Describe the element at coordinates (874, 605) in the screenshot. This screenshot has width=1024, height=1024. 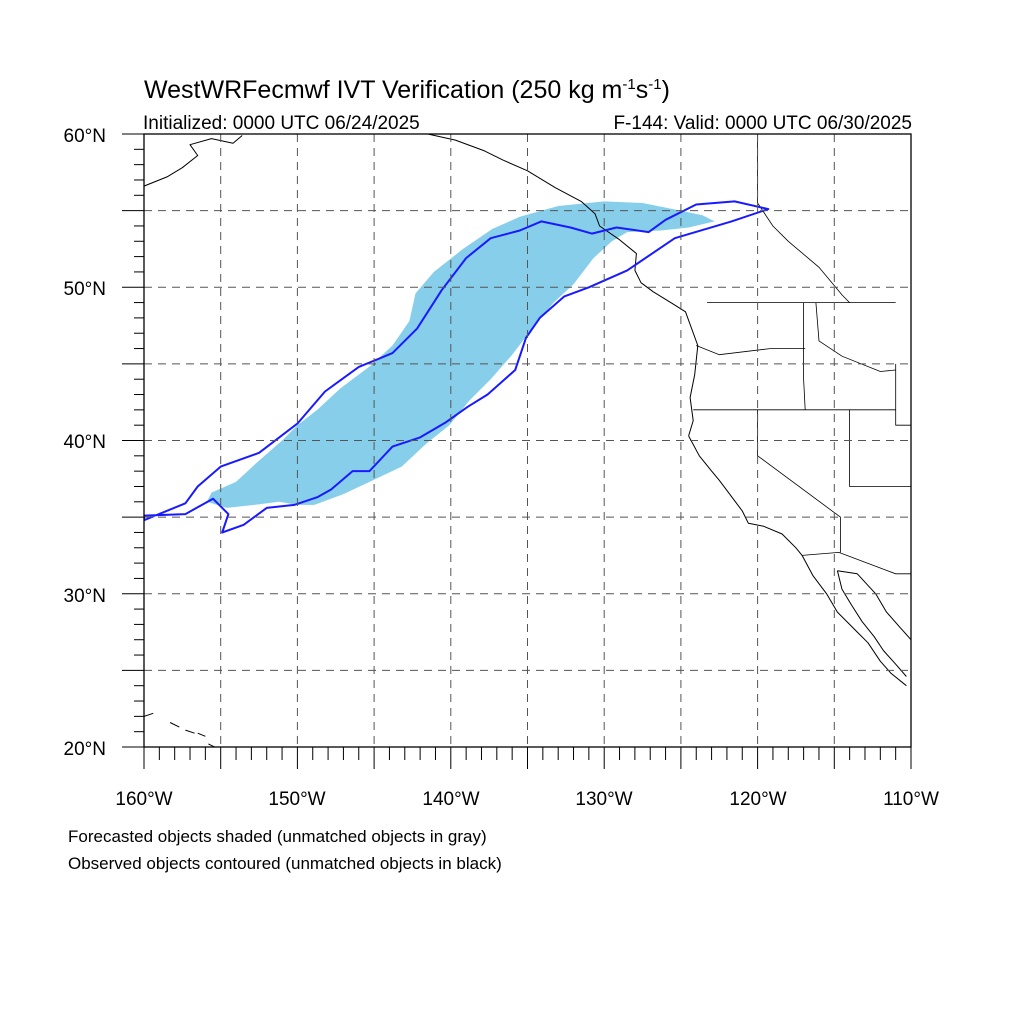
I see `coastline-mexico` at that location.